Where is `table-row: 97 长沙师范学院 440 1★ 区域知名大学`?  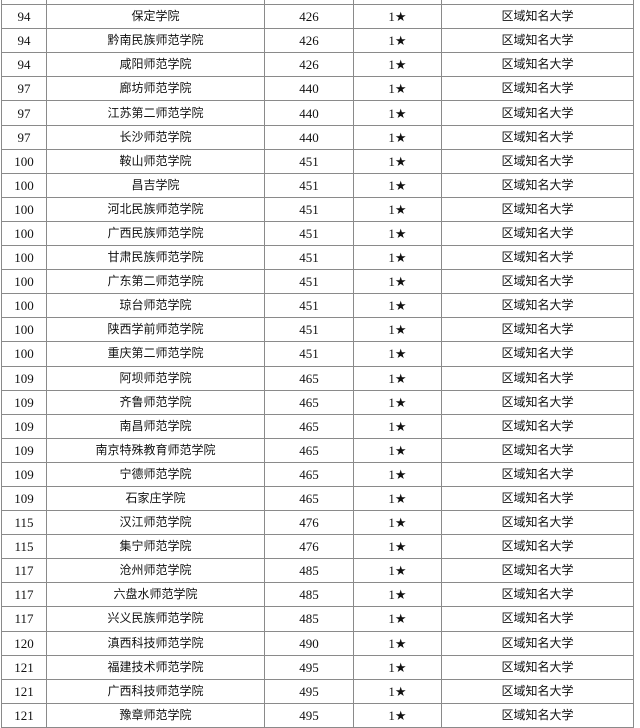 table-row: 97 长沙师范学院 440 1★ 区域知名大学 is located at coordinates (317, 137).